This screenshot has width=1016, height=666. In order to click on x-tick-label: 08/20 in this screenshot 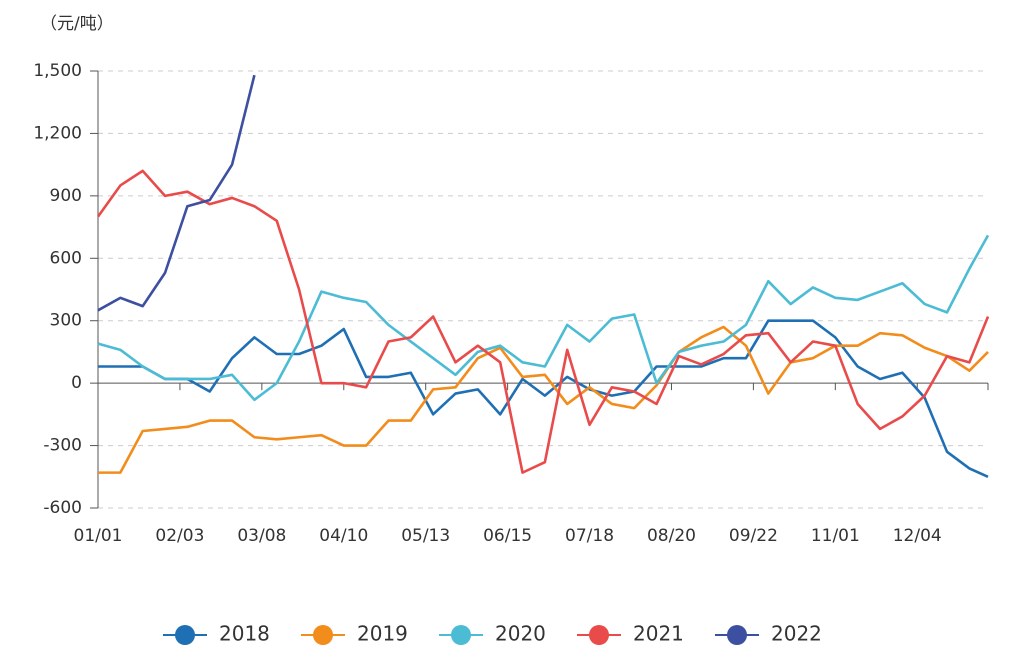, I will do `click(671, 536)`.